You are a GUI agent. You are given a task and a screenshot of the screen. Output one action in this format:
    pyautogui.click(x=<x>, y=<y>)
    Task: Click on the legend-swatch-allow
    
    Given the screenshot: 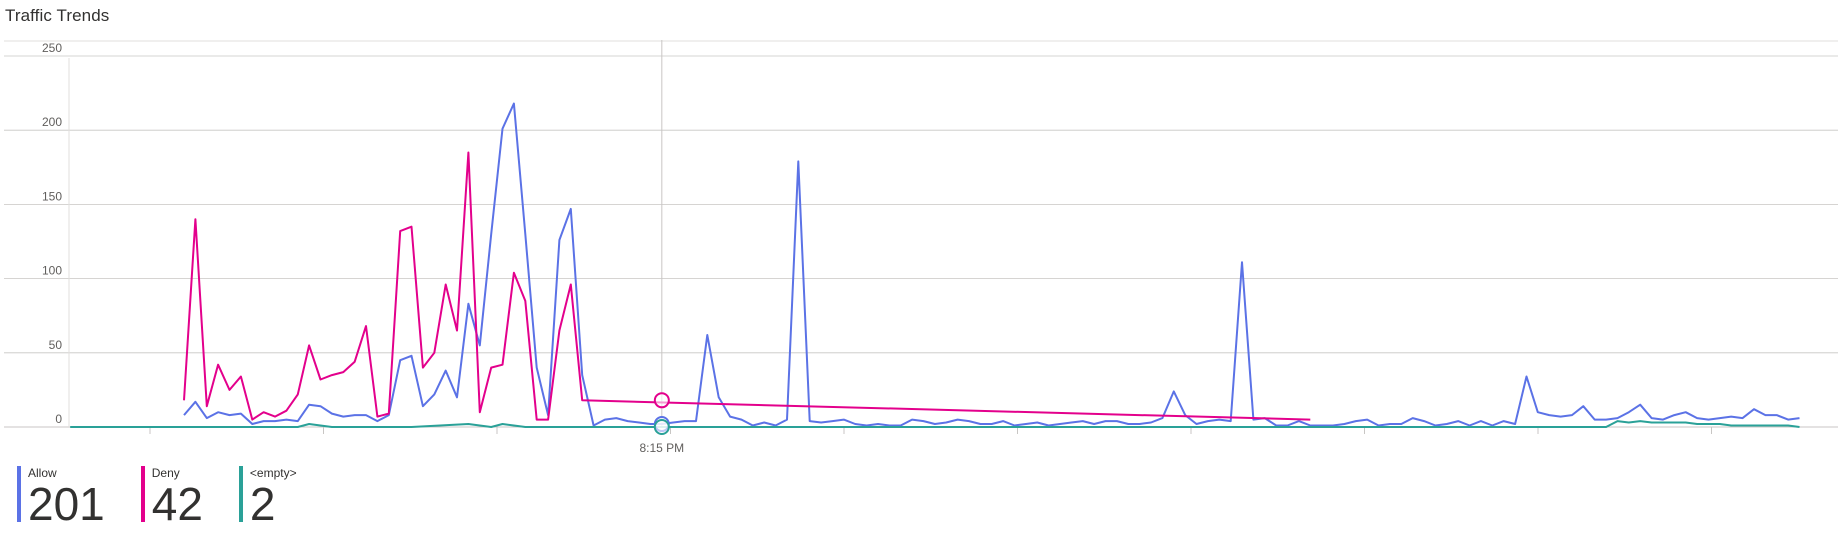 What is the action you would take?
    pyautogui.click(x=19, y=494)
    